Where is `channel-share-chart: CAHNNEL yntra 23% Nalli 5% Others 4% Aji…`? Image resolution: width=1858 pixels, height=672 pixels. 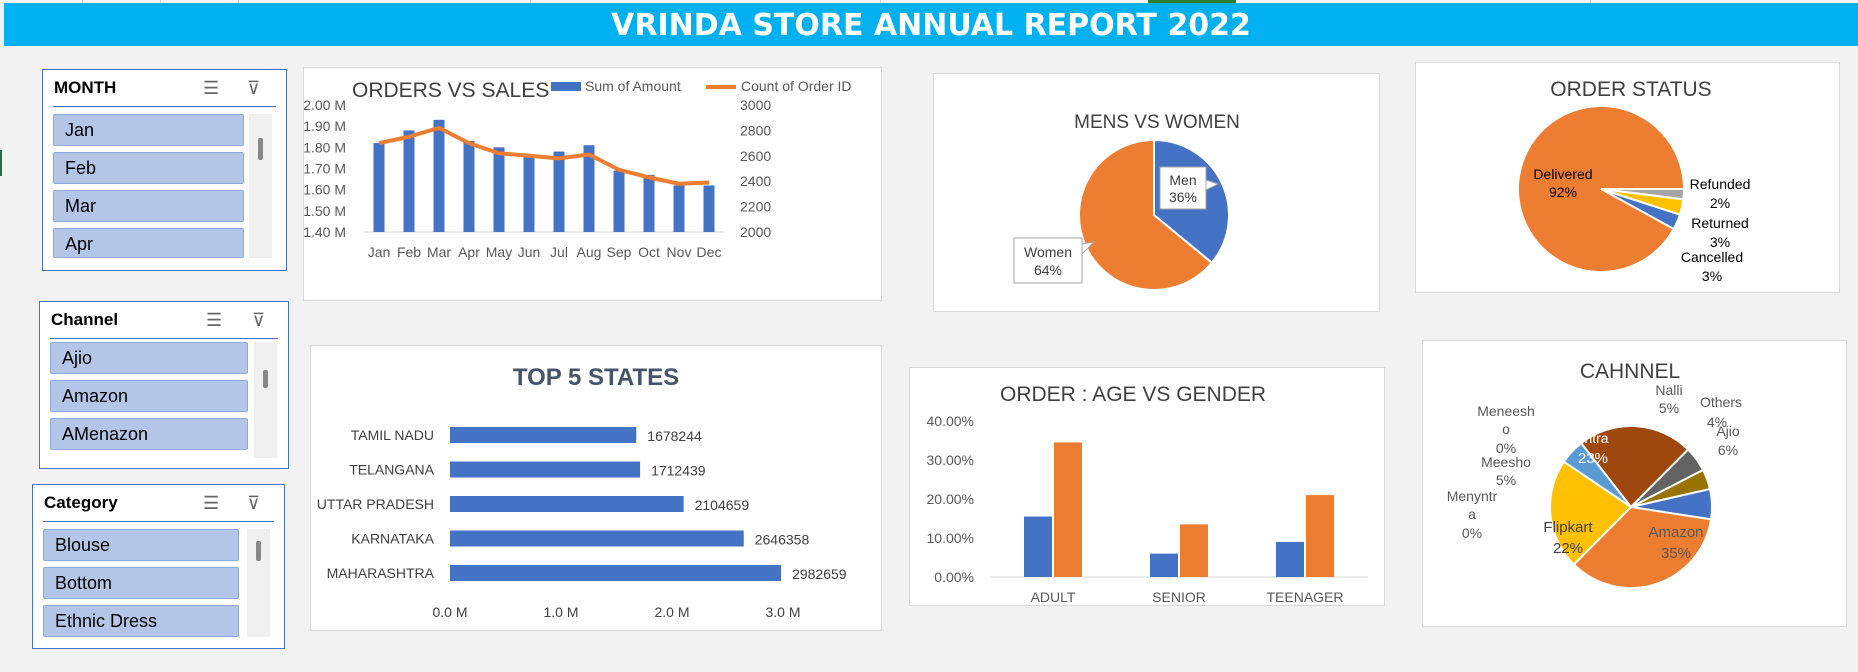 channel-share-chart: CAHNNEL yntra 23% Nalli 5% Others 4% Aji… is located at coordinates (1594, 474).